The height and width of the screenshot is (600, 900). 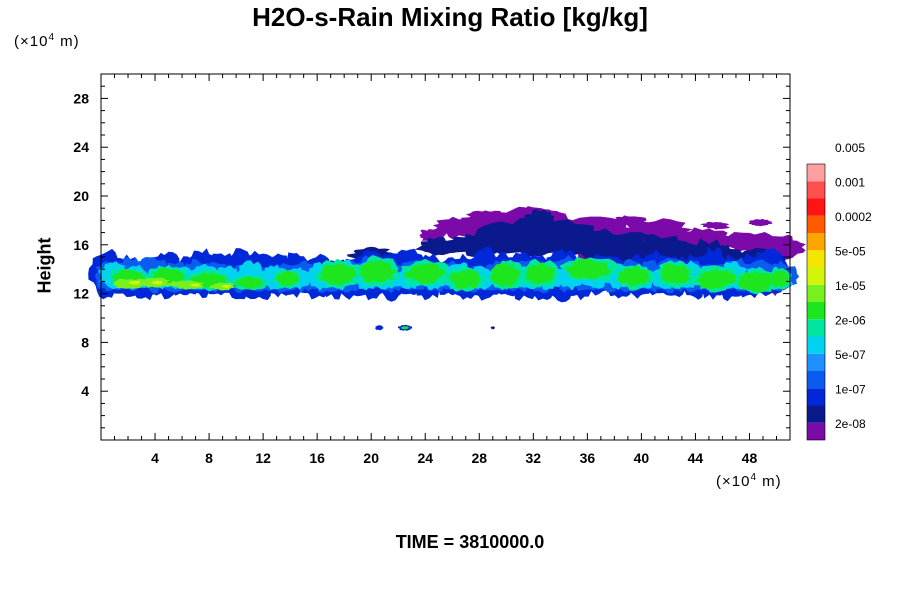 What do you see at coordinates (81, 294) in the screenshot?
I see `y-tick-label: 12` at bounding box center [81, 294].